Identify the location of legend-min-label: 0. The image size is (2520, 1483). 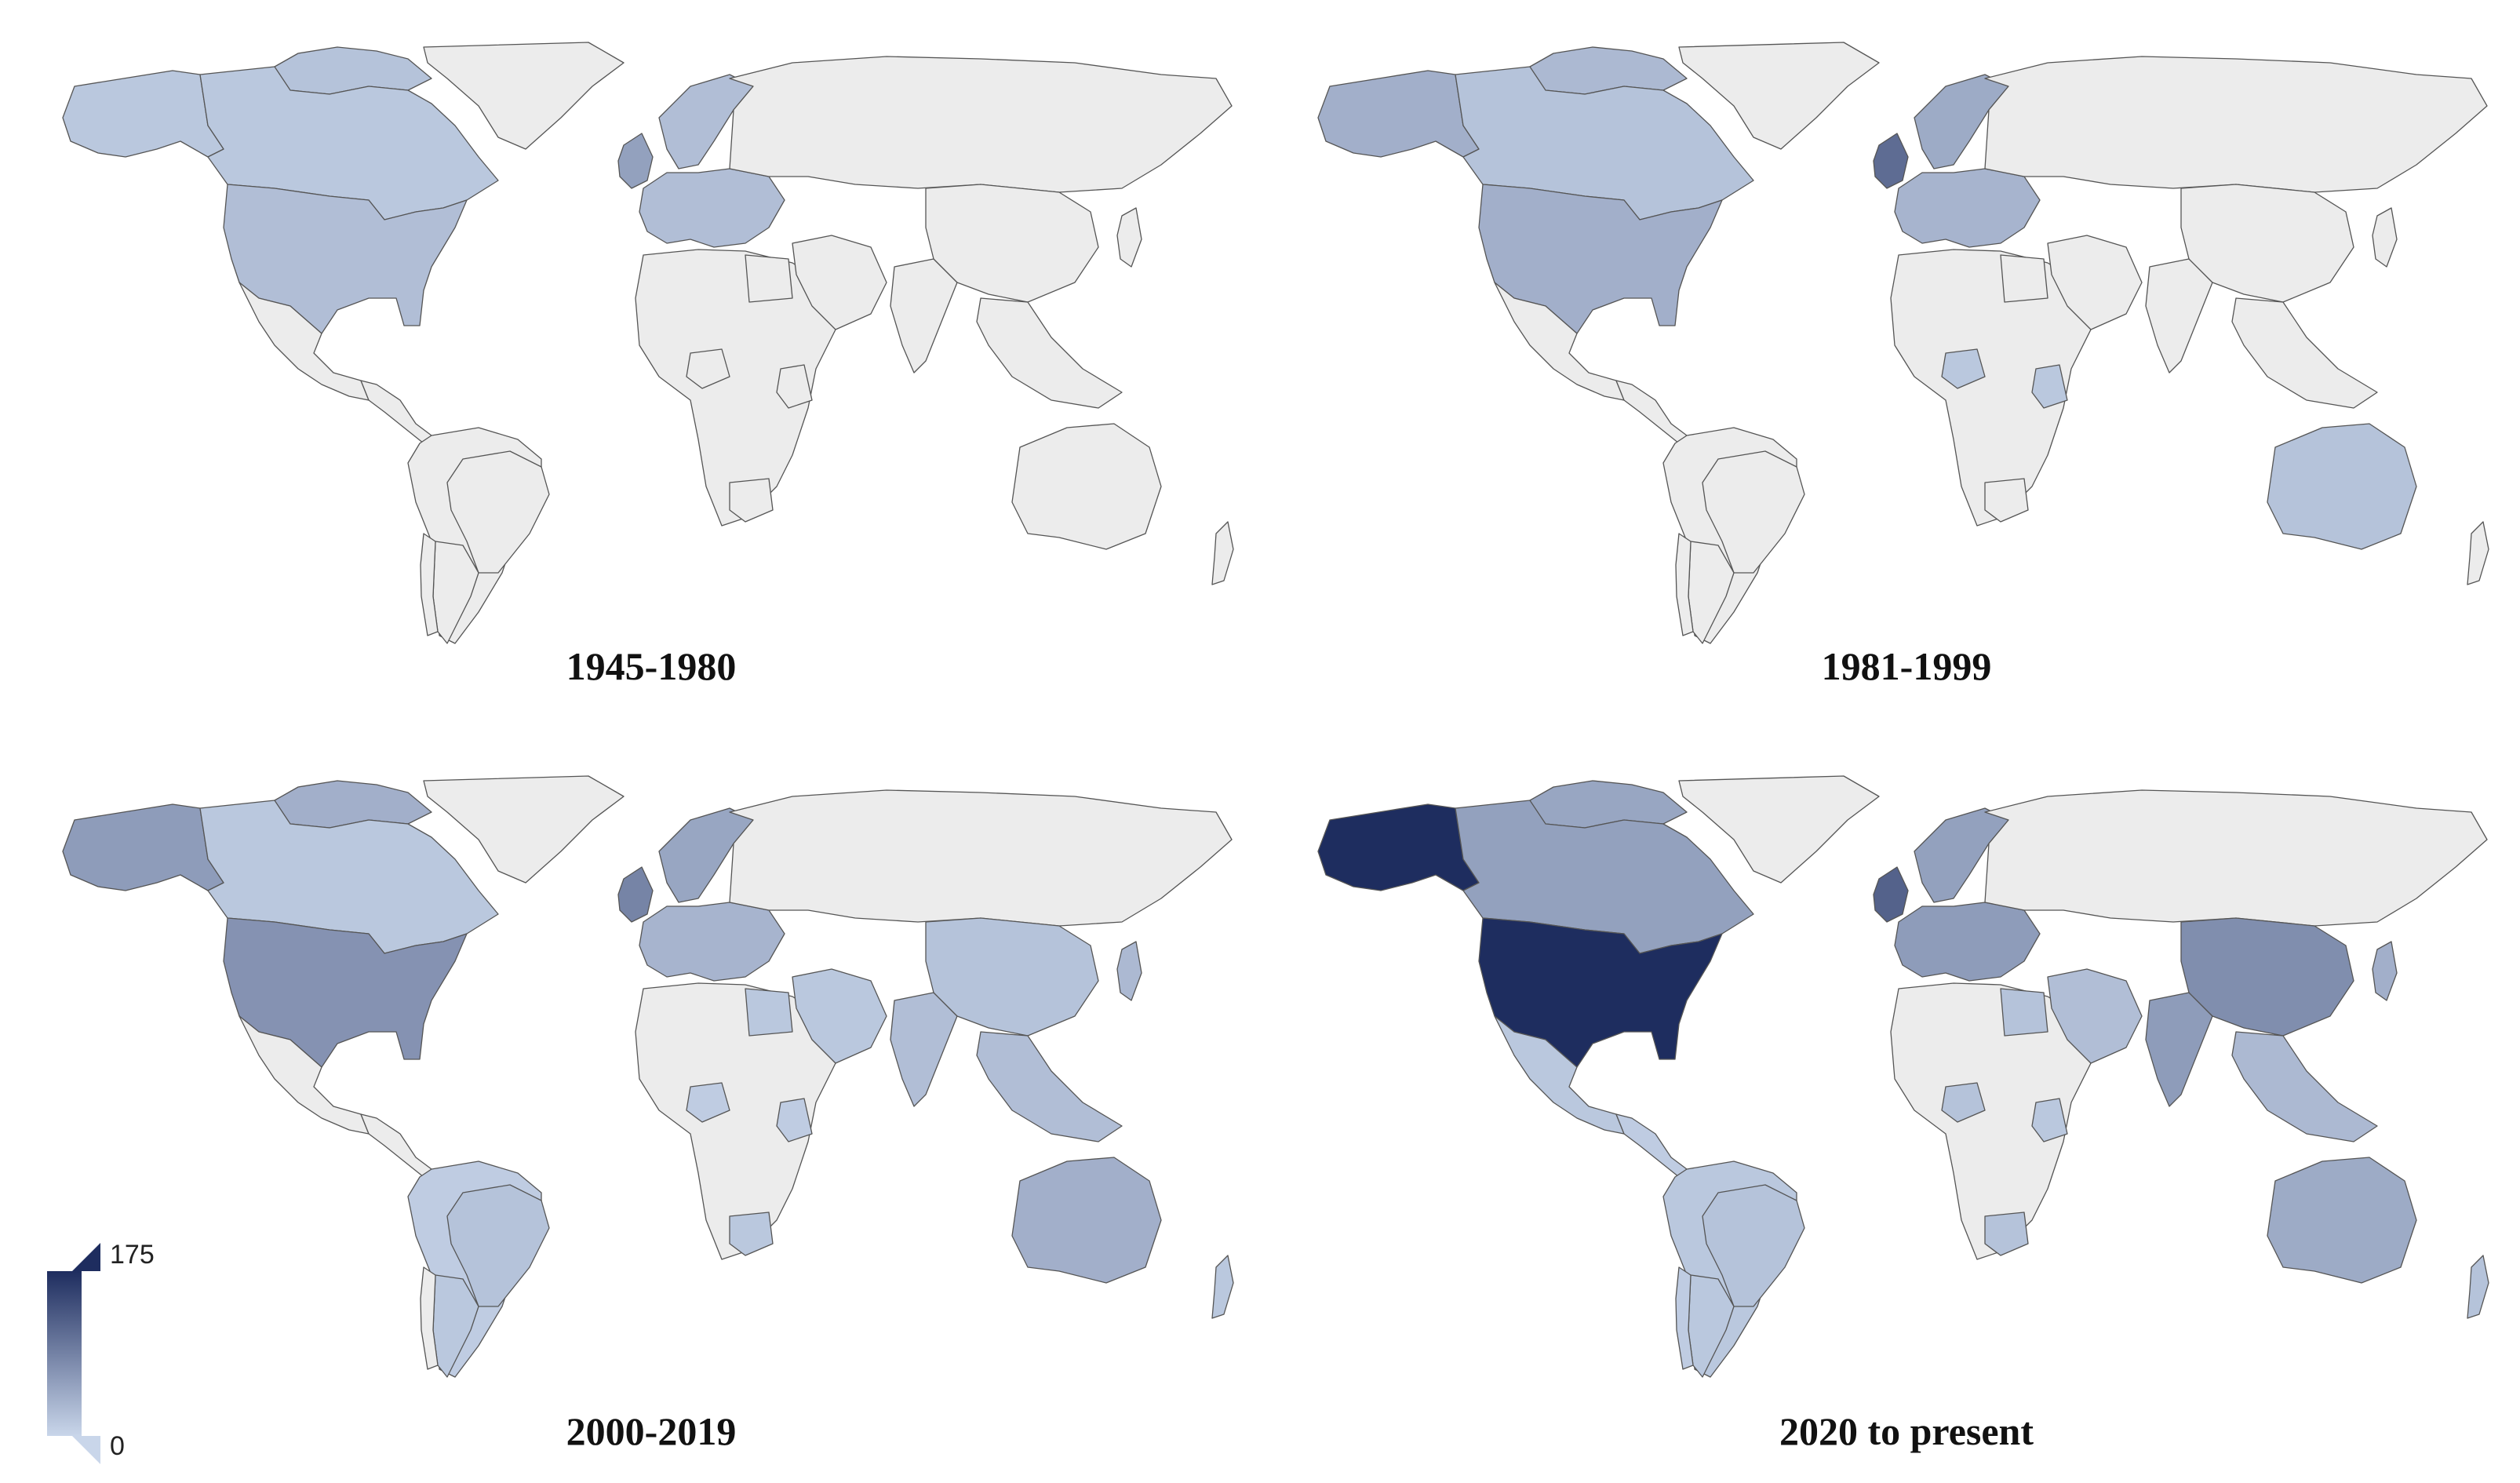
(117, 1446).